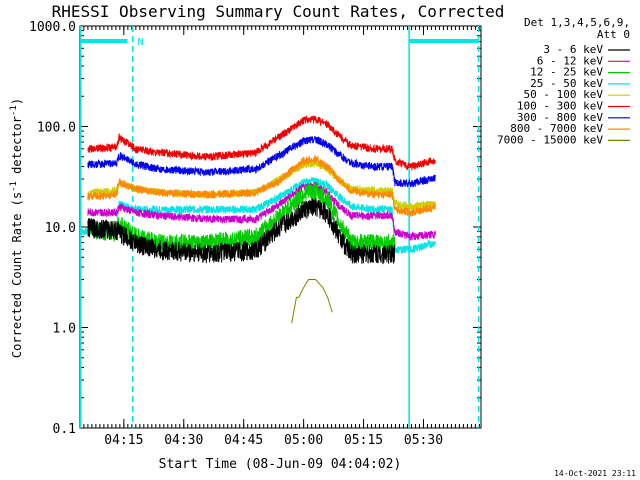  I want to click on legend-label-1: 6 - 12 keV, so click(570, 60).